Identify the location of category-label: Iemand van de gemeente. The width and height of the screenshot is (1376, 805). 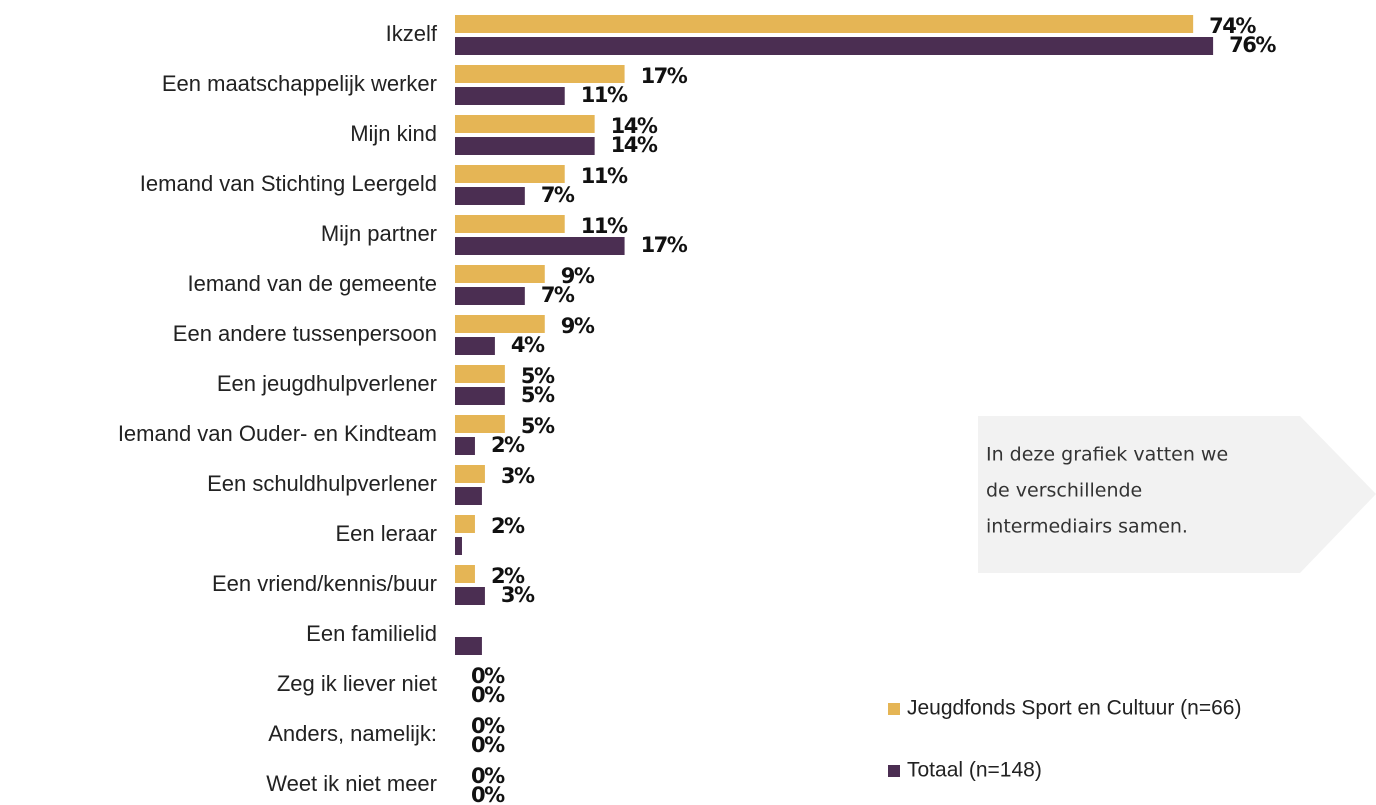
(312, 283).